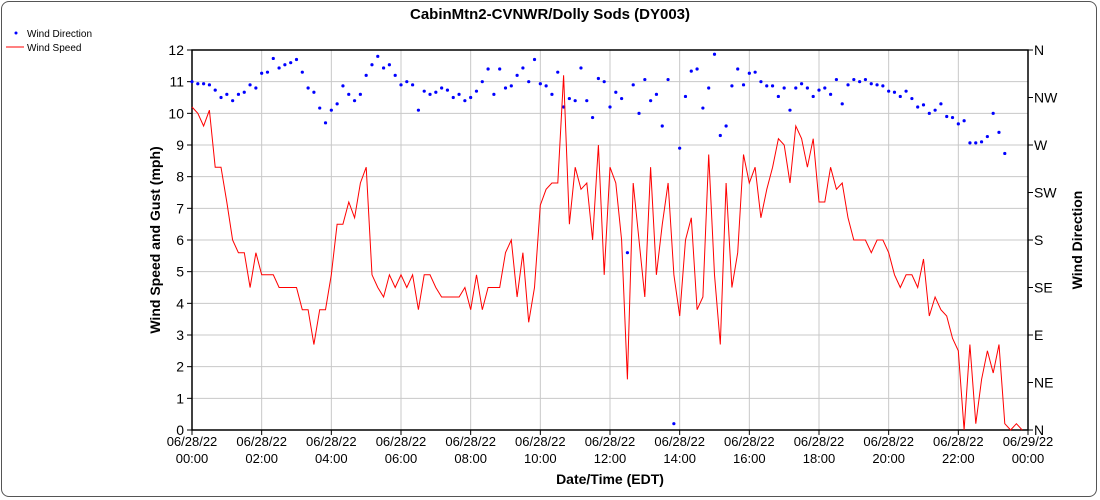 The width and height of the screenshot is (1100, 500). What do you see at coordinates (180, 177) in the screenshot?
I see `y-tick-label: 8` at bounding box center [180, 177].